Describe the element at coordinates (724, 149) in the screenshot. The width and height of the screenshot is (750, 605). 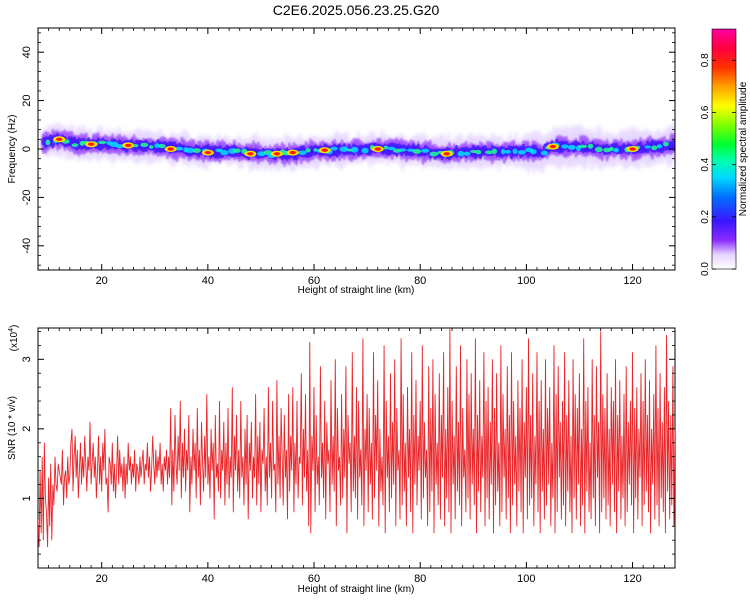
I see `colorbar-gradient` at that location.